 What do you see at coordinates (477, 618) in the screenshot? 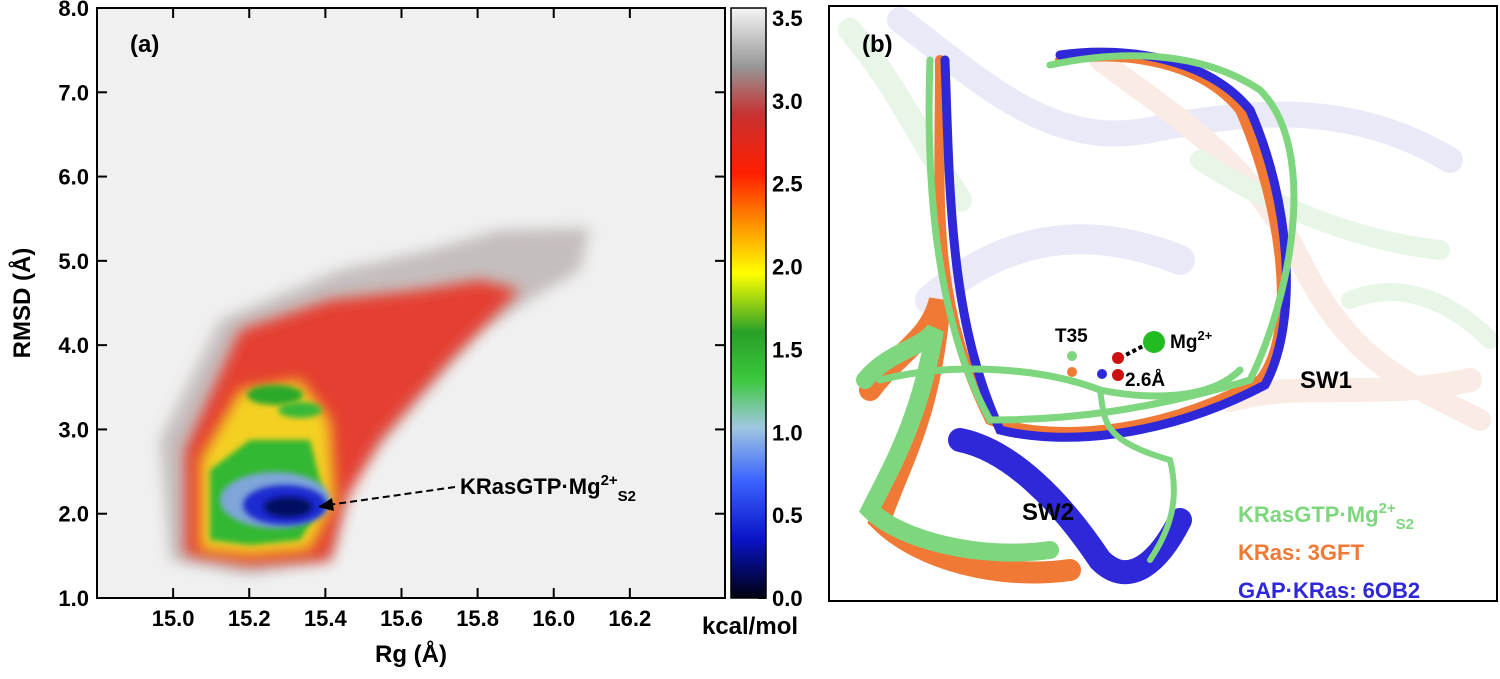
I see `x-tick-label: 15.8` at bounding box center [477, 618].